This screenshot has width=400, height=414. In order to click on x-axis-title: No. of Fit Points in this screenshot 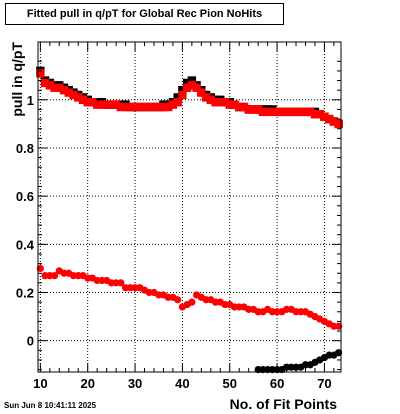, I will do `click(284, 404)`.